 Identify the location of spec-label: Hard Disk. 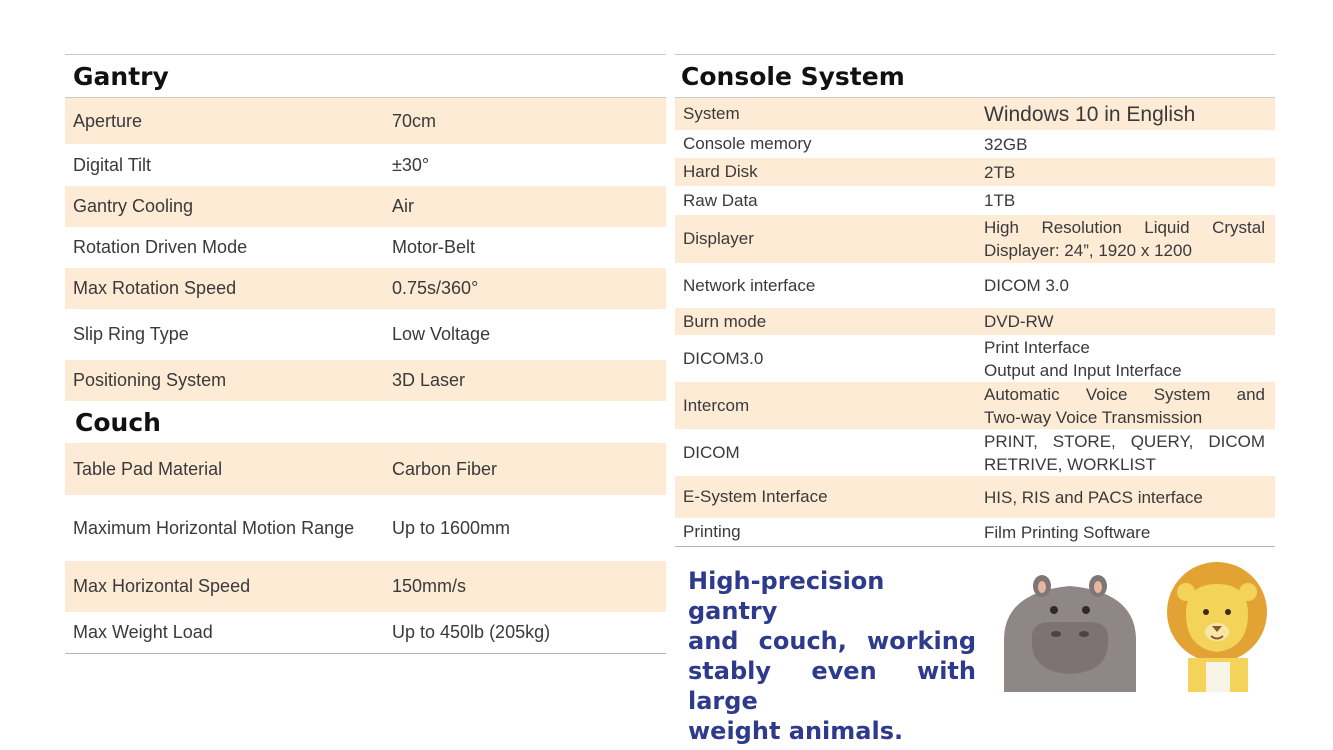
(720, 171).